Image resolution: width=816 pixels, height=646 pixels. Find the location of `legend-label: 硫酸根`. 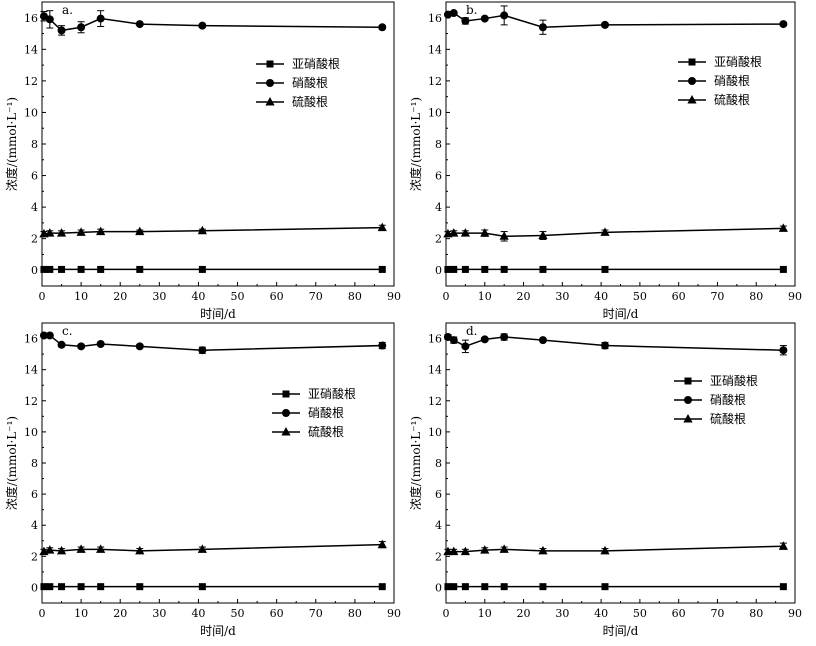

legend-label: 硫酸根 is located at coordinates (310, 101).